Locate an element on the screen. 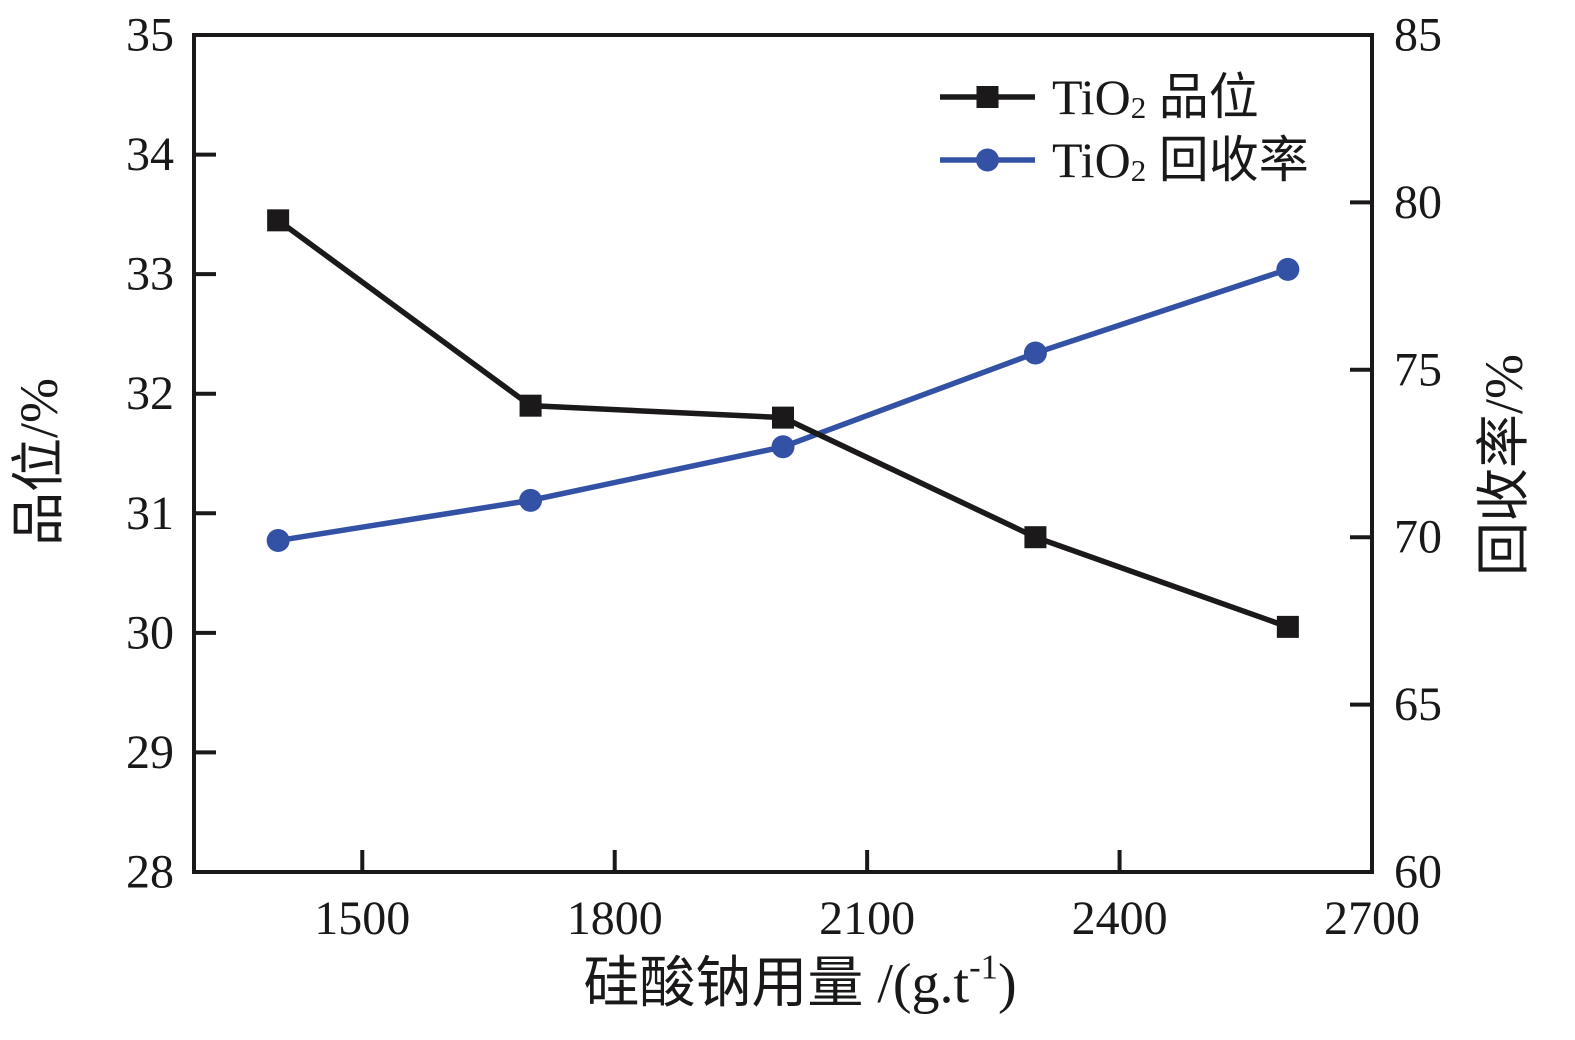 This screenshot has height=1040, width=1575. legend-label: TiO2 品位 is located at coordinates (1155, 97).